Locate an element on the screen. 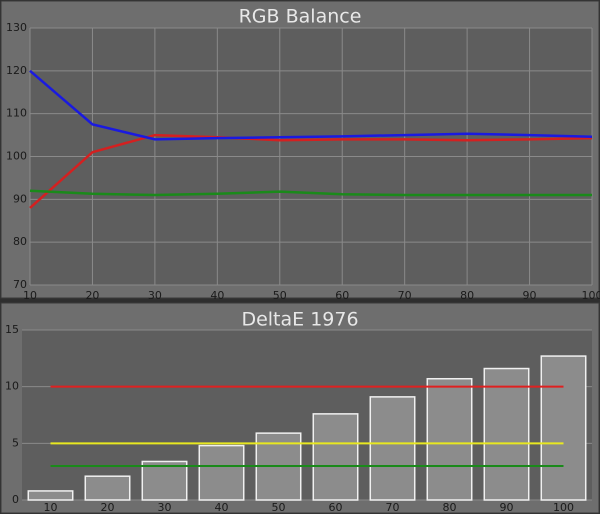 This screenshot has height=514, width=600. y-tick-label: 15 is located at coordinates (12, 329).